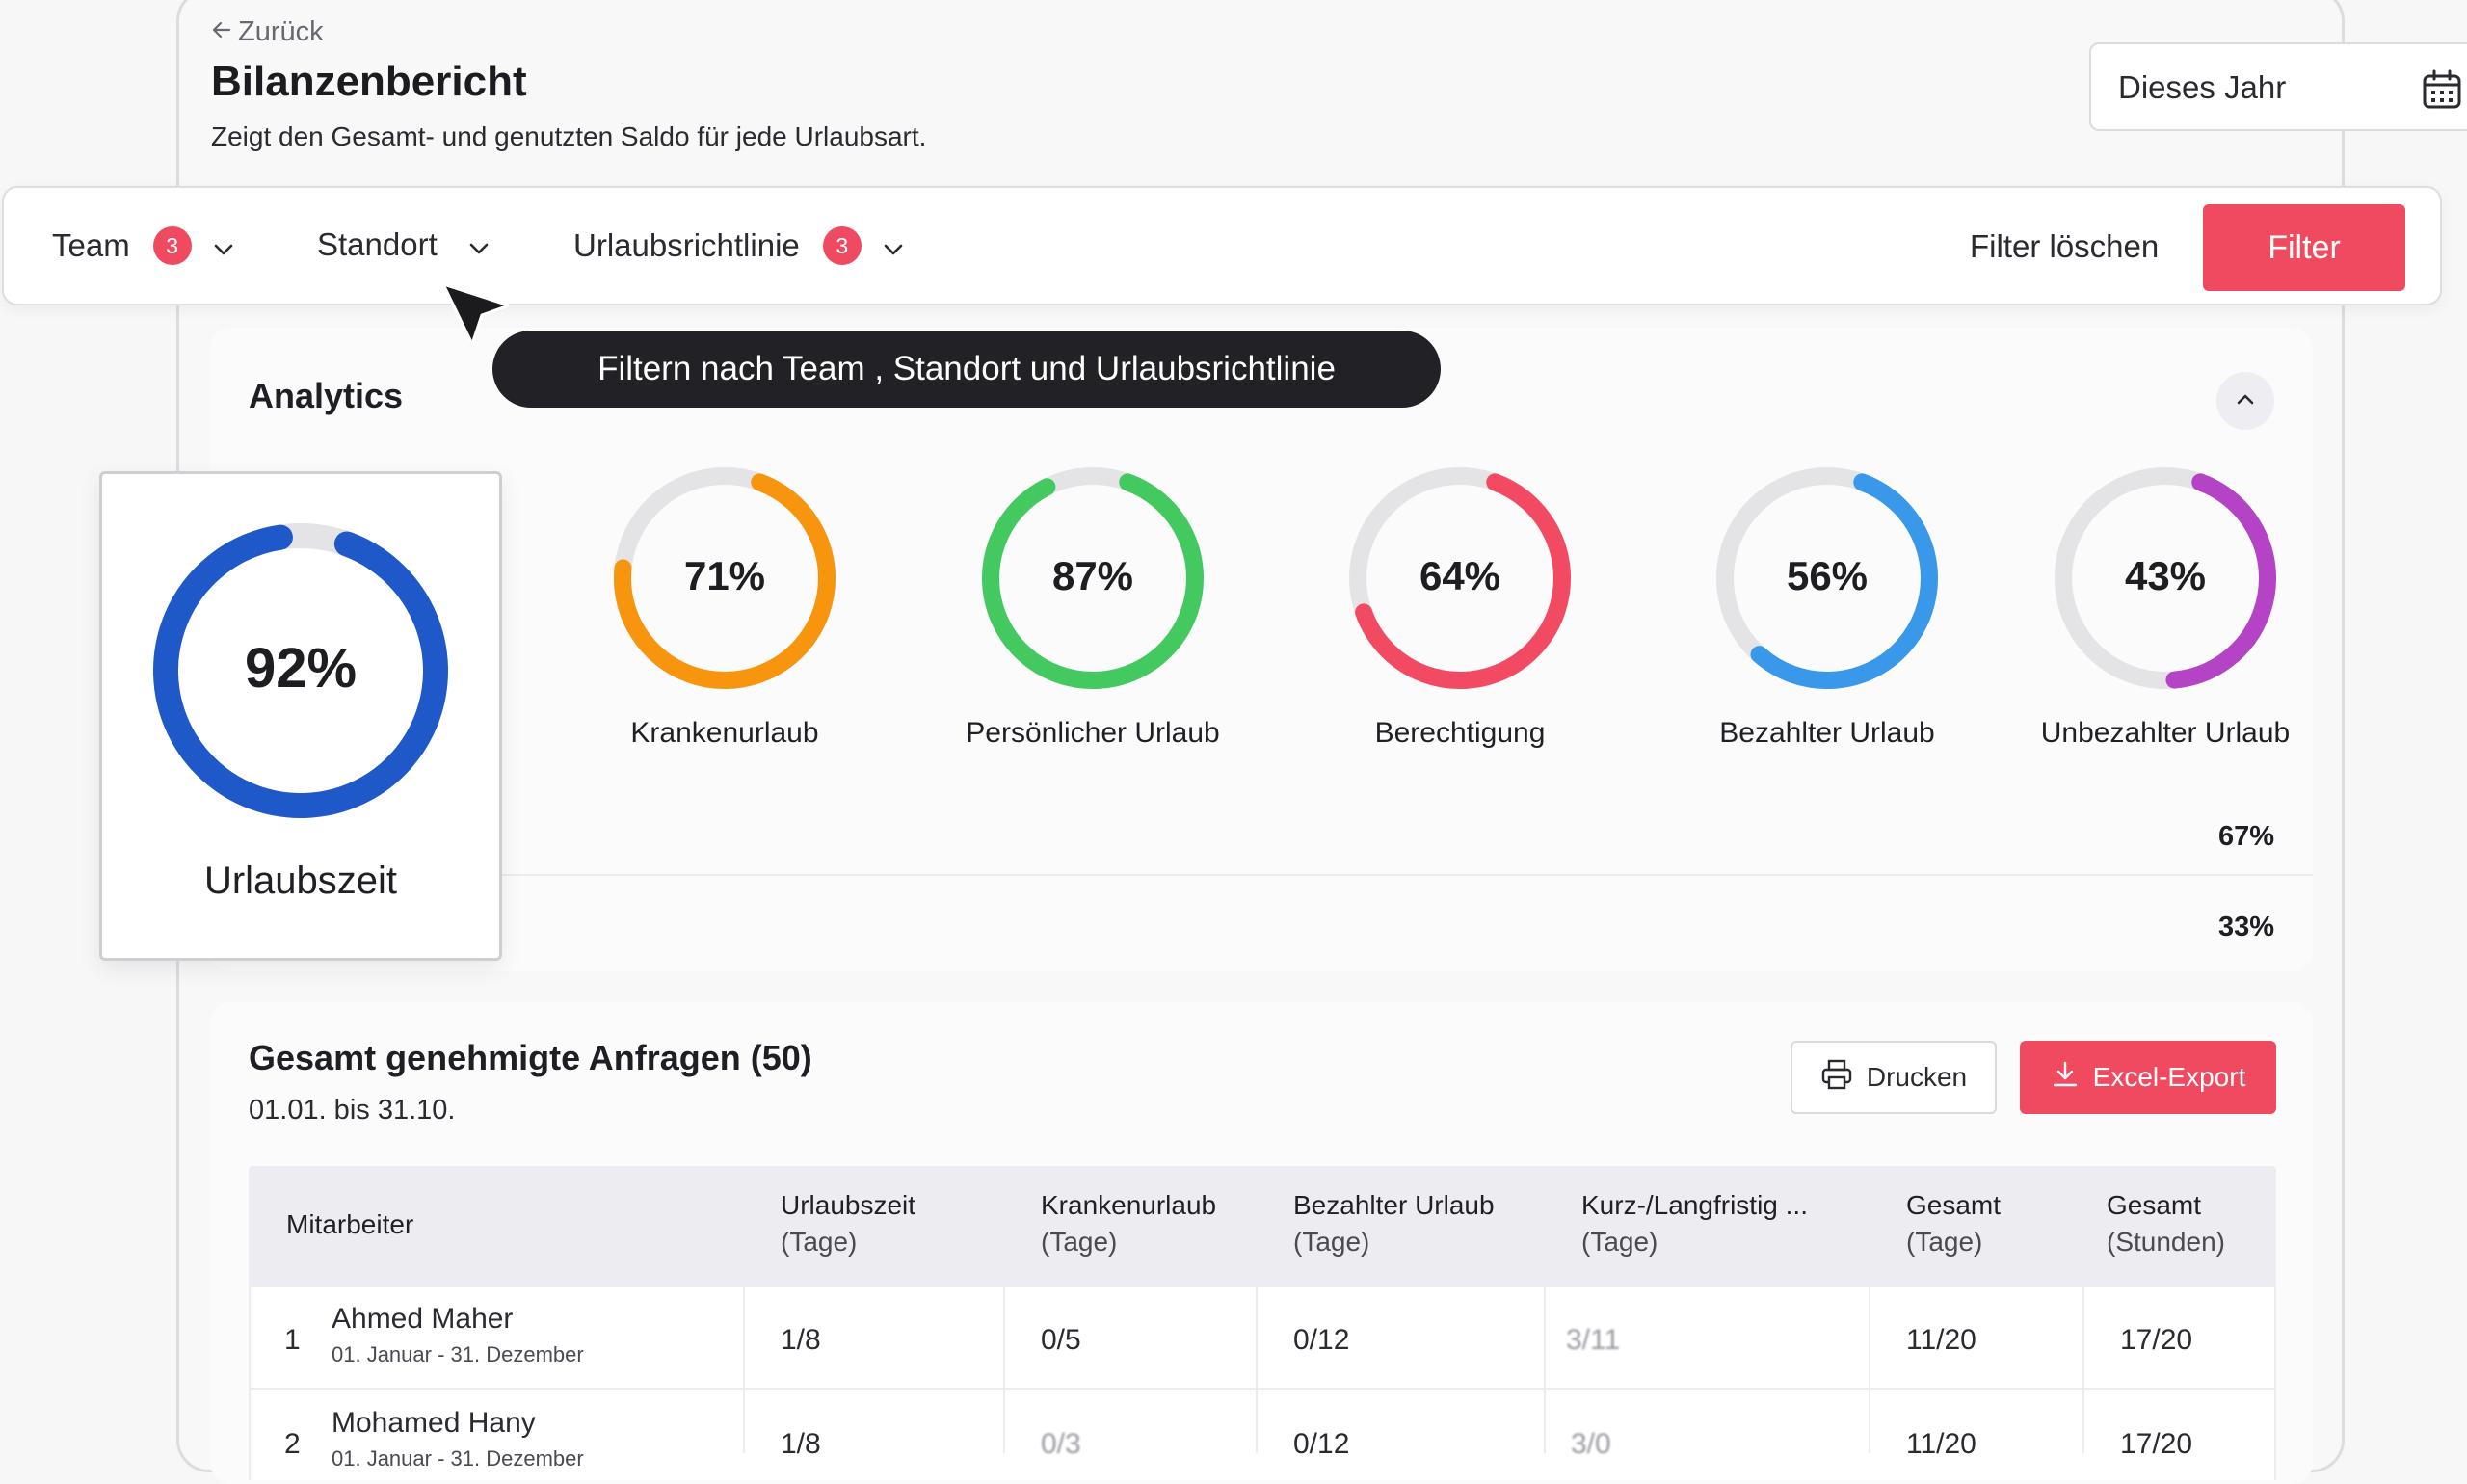  I want to click on analytics-row-percent: 33%, so click(2245, 927).